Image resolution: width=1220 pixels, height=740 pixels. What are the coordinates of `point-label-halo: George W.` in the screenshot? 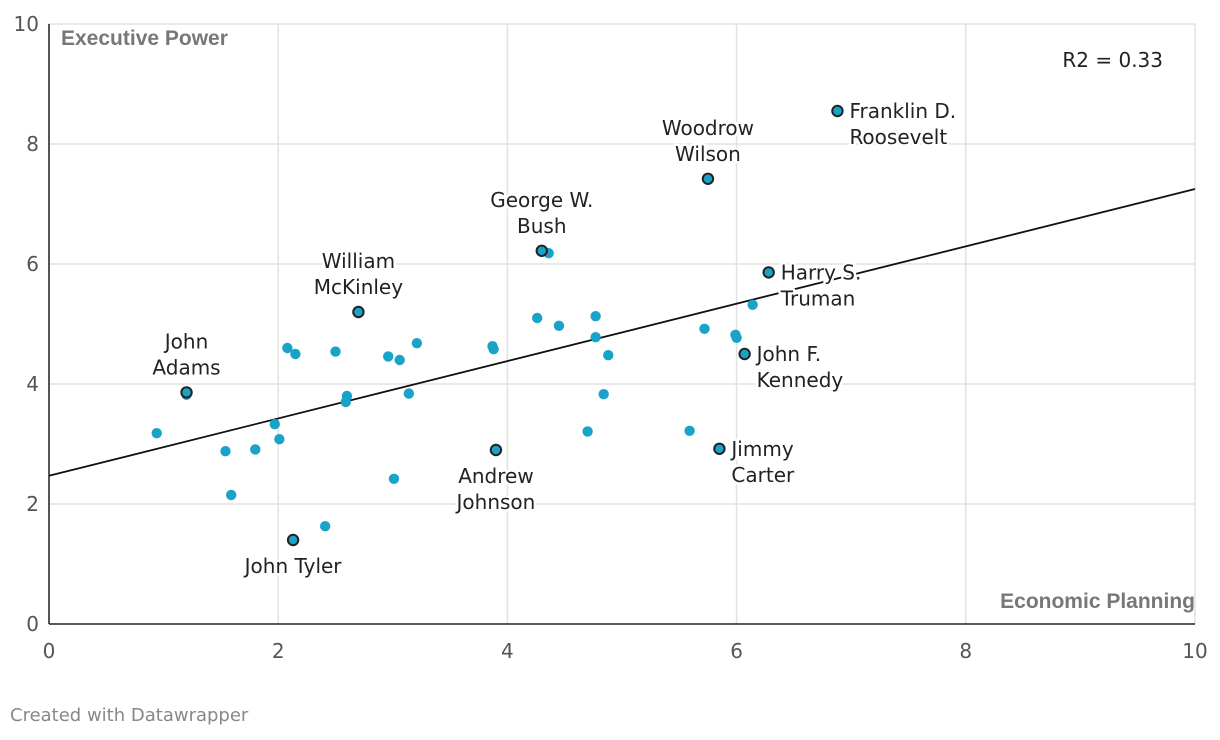 It's located at (541, 200).